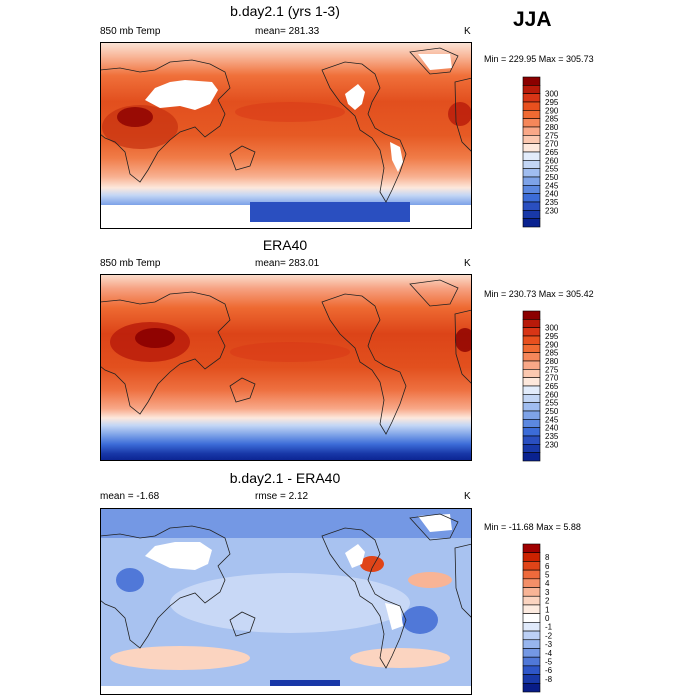  I want to click on panel2-pacific-warm-band, so click(290, 352).